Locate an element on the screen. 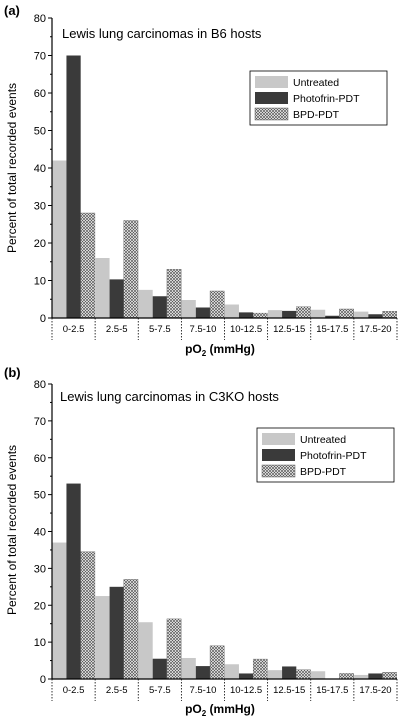 Image resolution: width=400 pixels, height=722 pixels. panel-label: (a) is located at coordinates (12, 10).